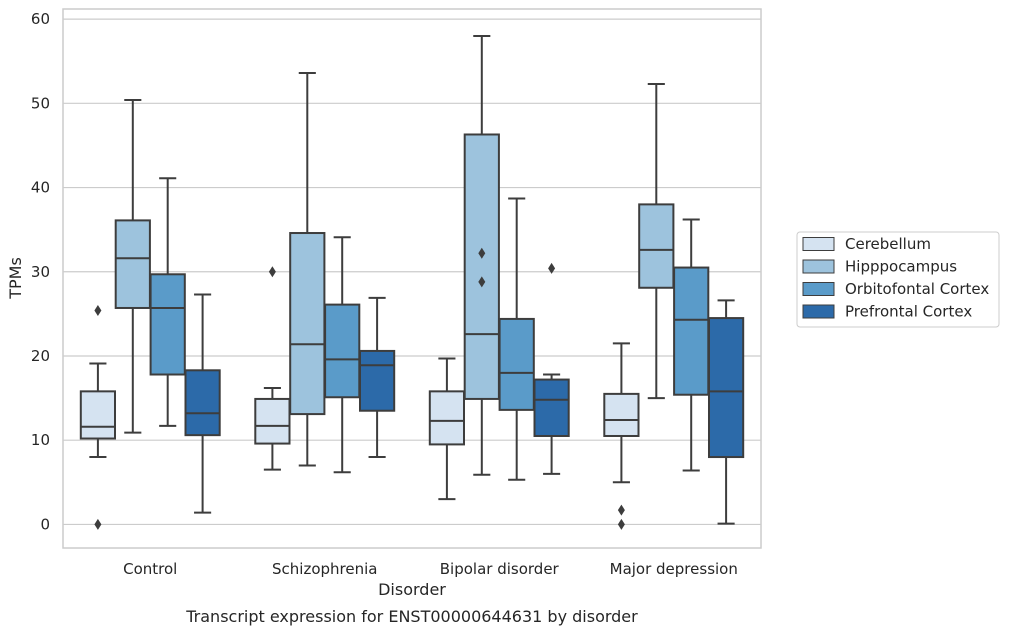 This screenshot has width=1009, height=634. I want to click on x-tick-label: Schizophrenia, so click(324, 569).